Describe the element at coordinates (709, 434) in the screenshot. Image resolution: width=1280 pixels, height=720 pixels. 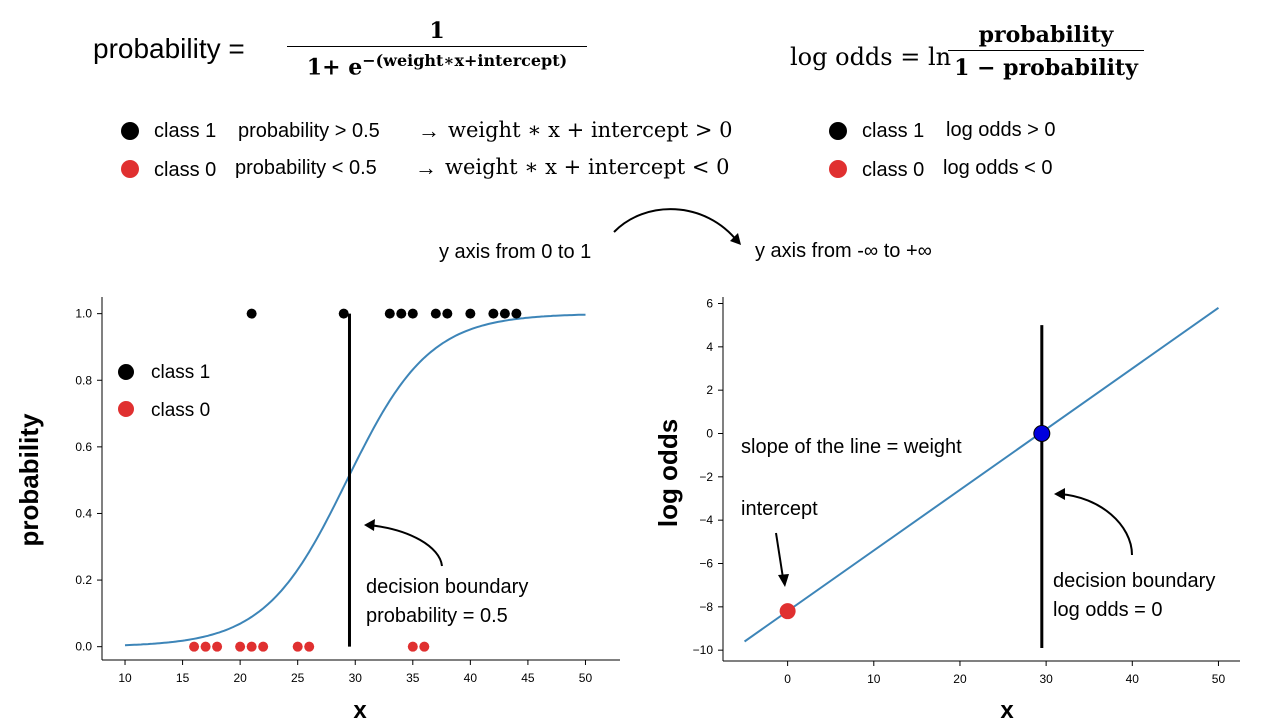
I see `y-tick-label: 0` at that location.